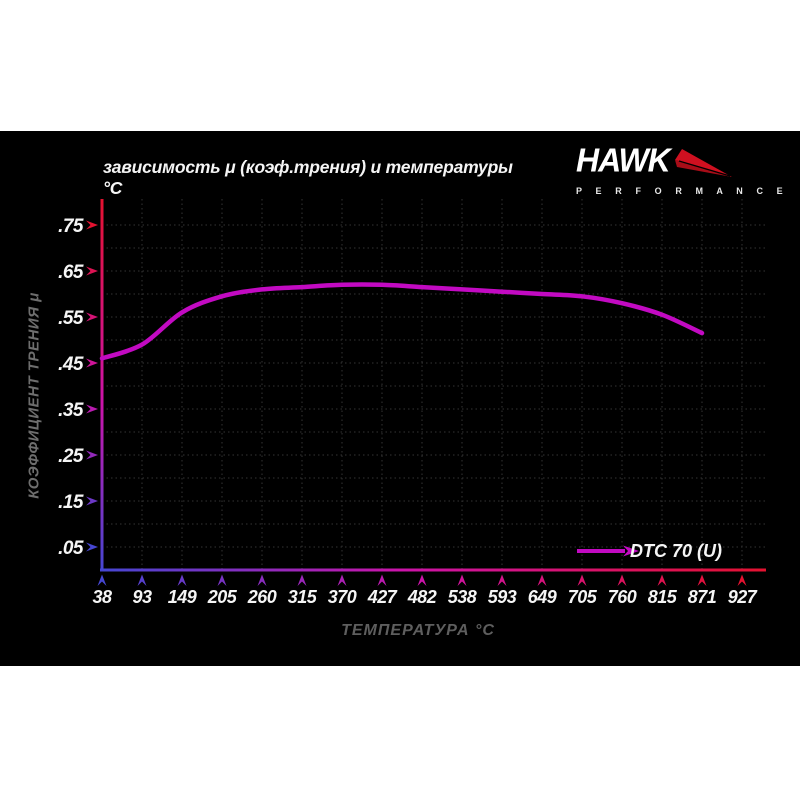 The width and height of the screenshot is (800, 800). Describe the element at coordinates (663, 597) in the screenshot. I see `x-tick-label: 815` at that location.